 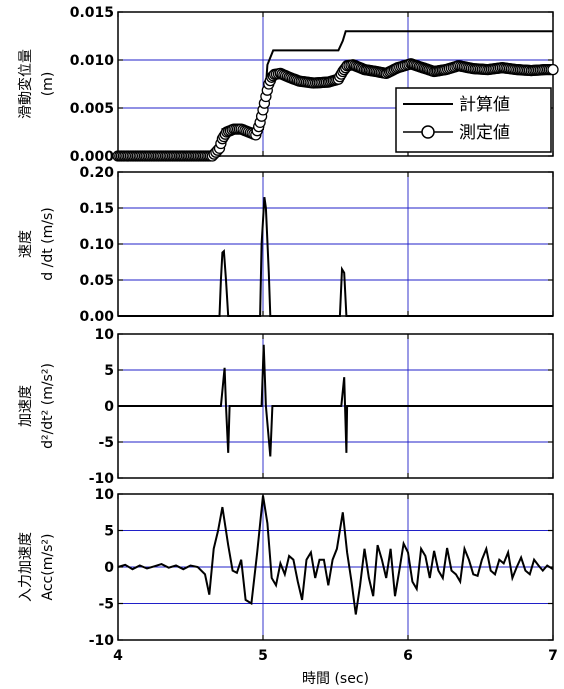 What do you see at coordinates (335, 400) in the screenshot?
I see `acceleration-series-1-line` at bounding box center [335, 400].